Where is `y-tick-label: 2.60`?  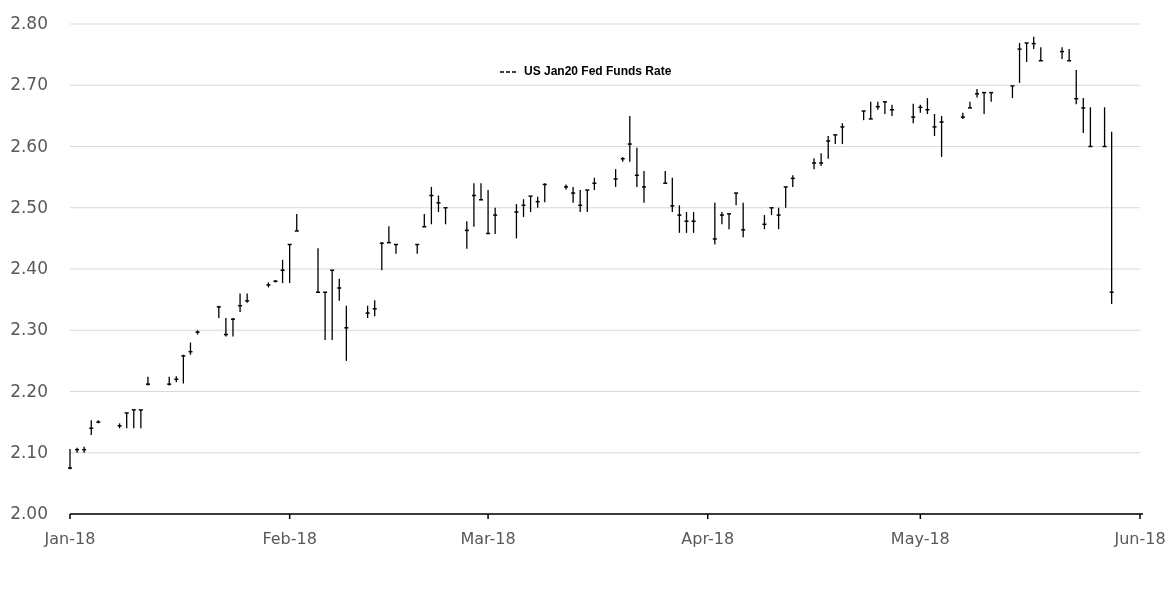
y-tick-label: 2.60 is located at coordinates (29, 145).